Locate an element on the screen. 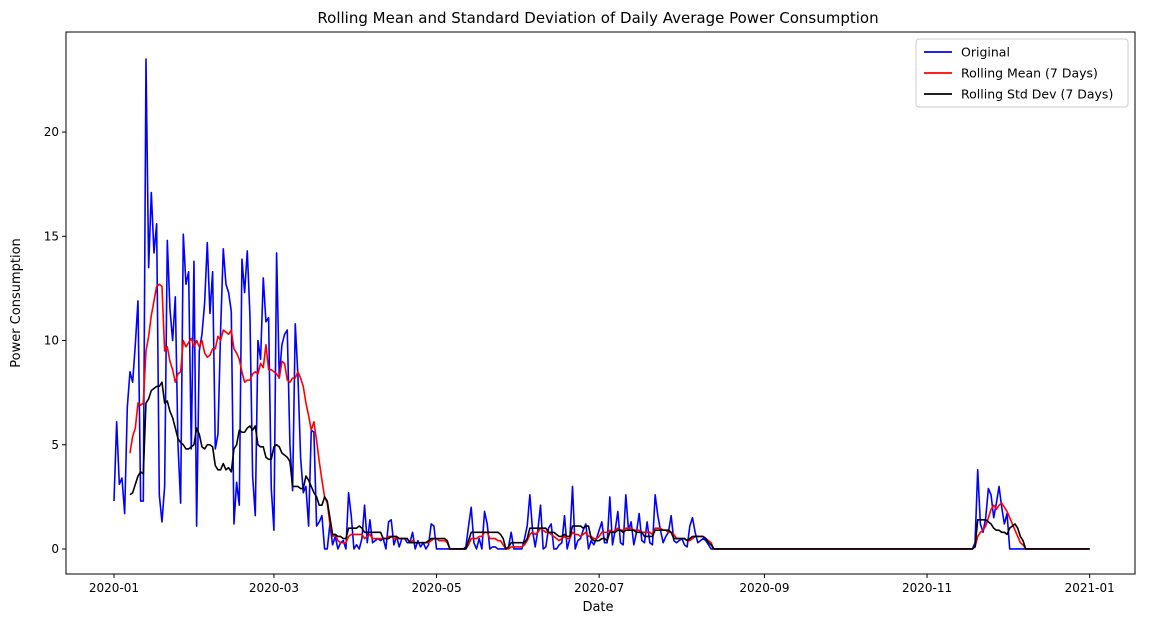  legend-label: Rolling Std Dev (7 Days) is located at coordinates (1037, 94).